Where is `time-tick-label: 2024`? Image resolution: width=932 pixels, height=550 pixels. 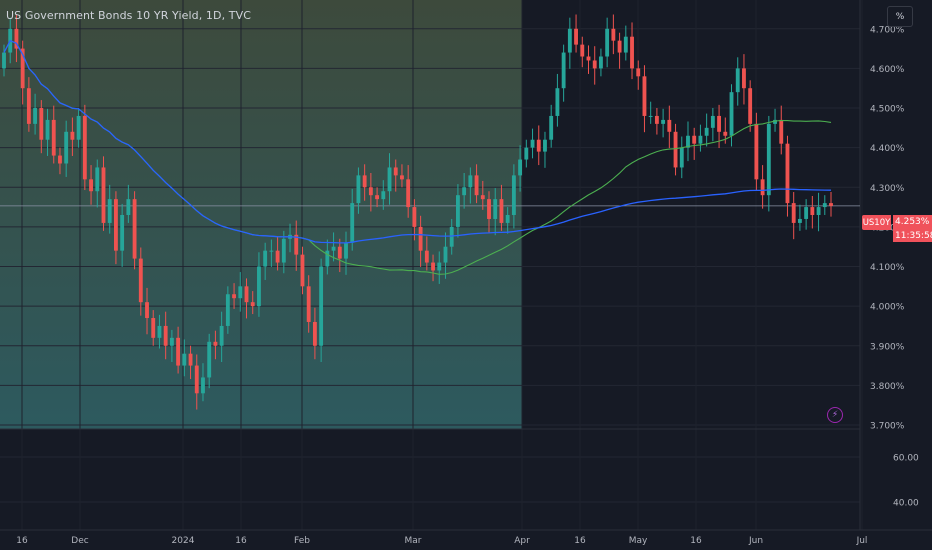
time-tick-label: 2024 is located at coordinates (183, 541).